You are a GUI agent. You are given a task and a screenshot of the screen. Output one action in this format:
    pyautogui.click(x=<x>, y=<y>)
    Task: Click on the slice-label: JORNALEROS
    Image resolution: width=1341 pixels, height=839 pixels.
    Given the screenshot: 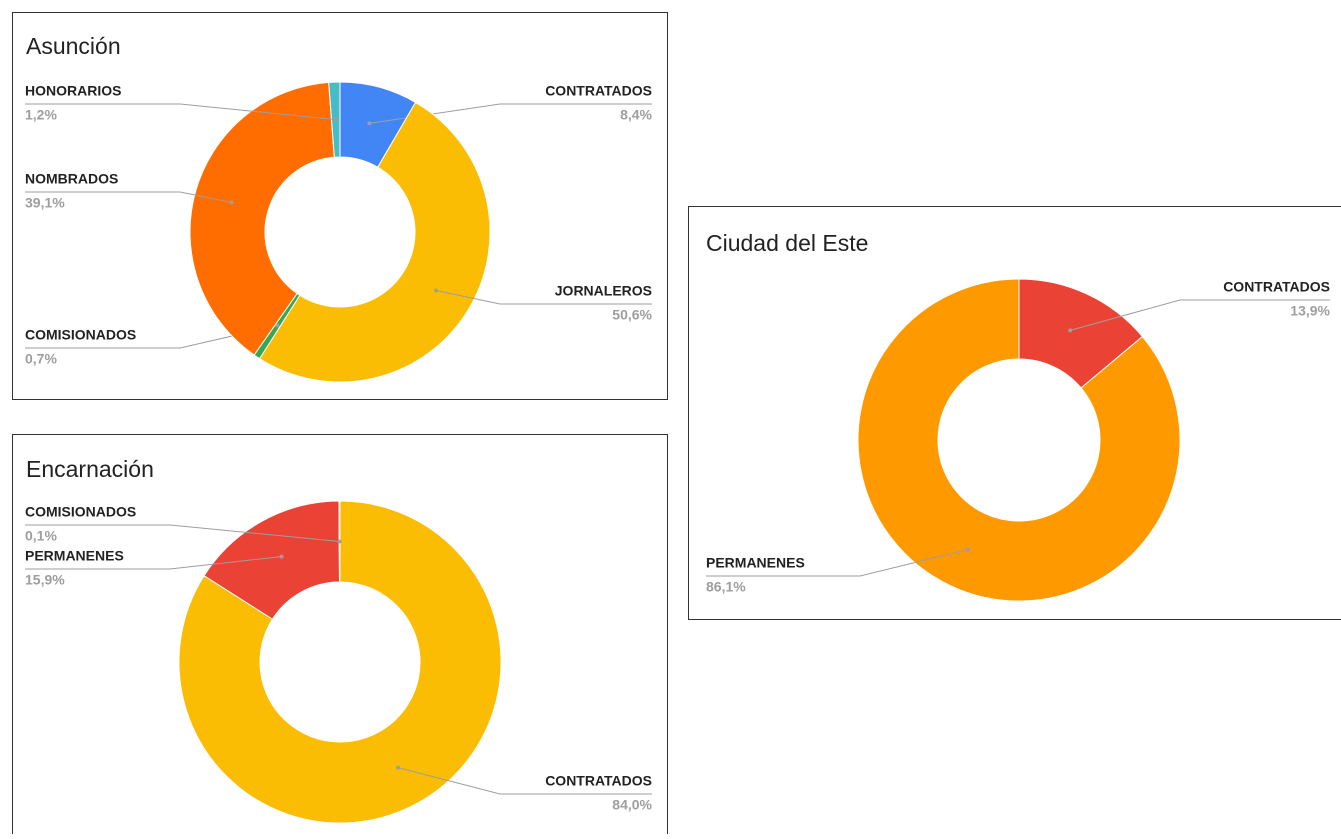 What is the action you would take?
    pyautogui.click(x=603, y=291)
    